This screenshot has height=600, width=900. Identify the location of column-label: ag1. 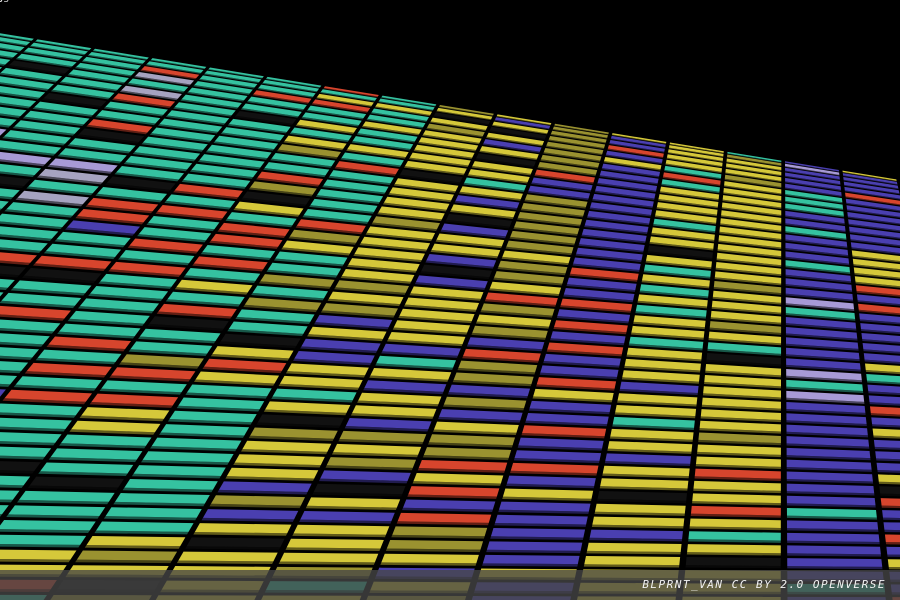
(4, 1).